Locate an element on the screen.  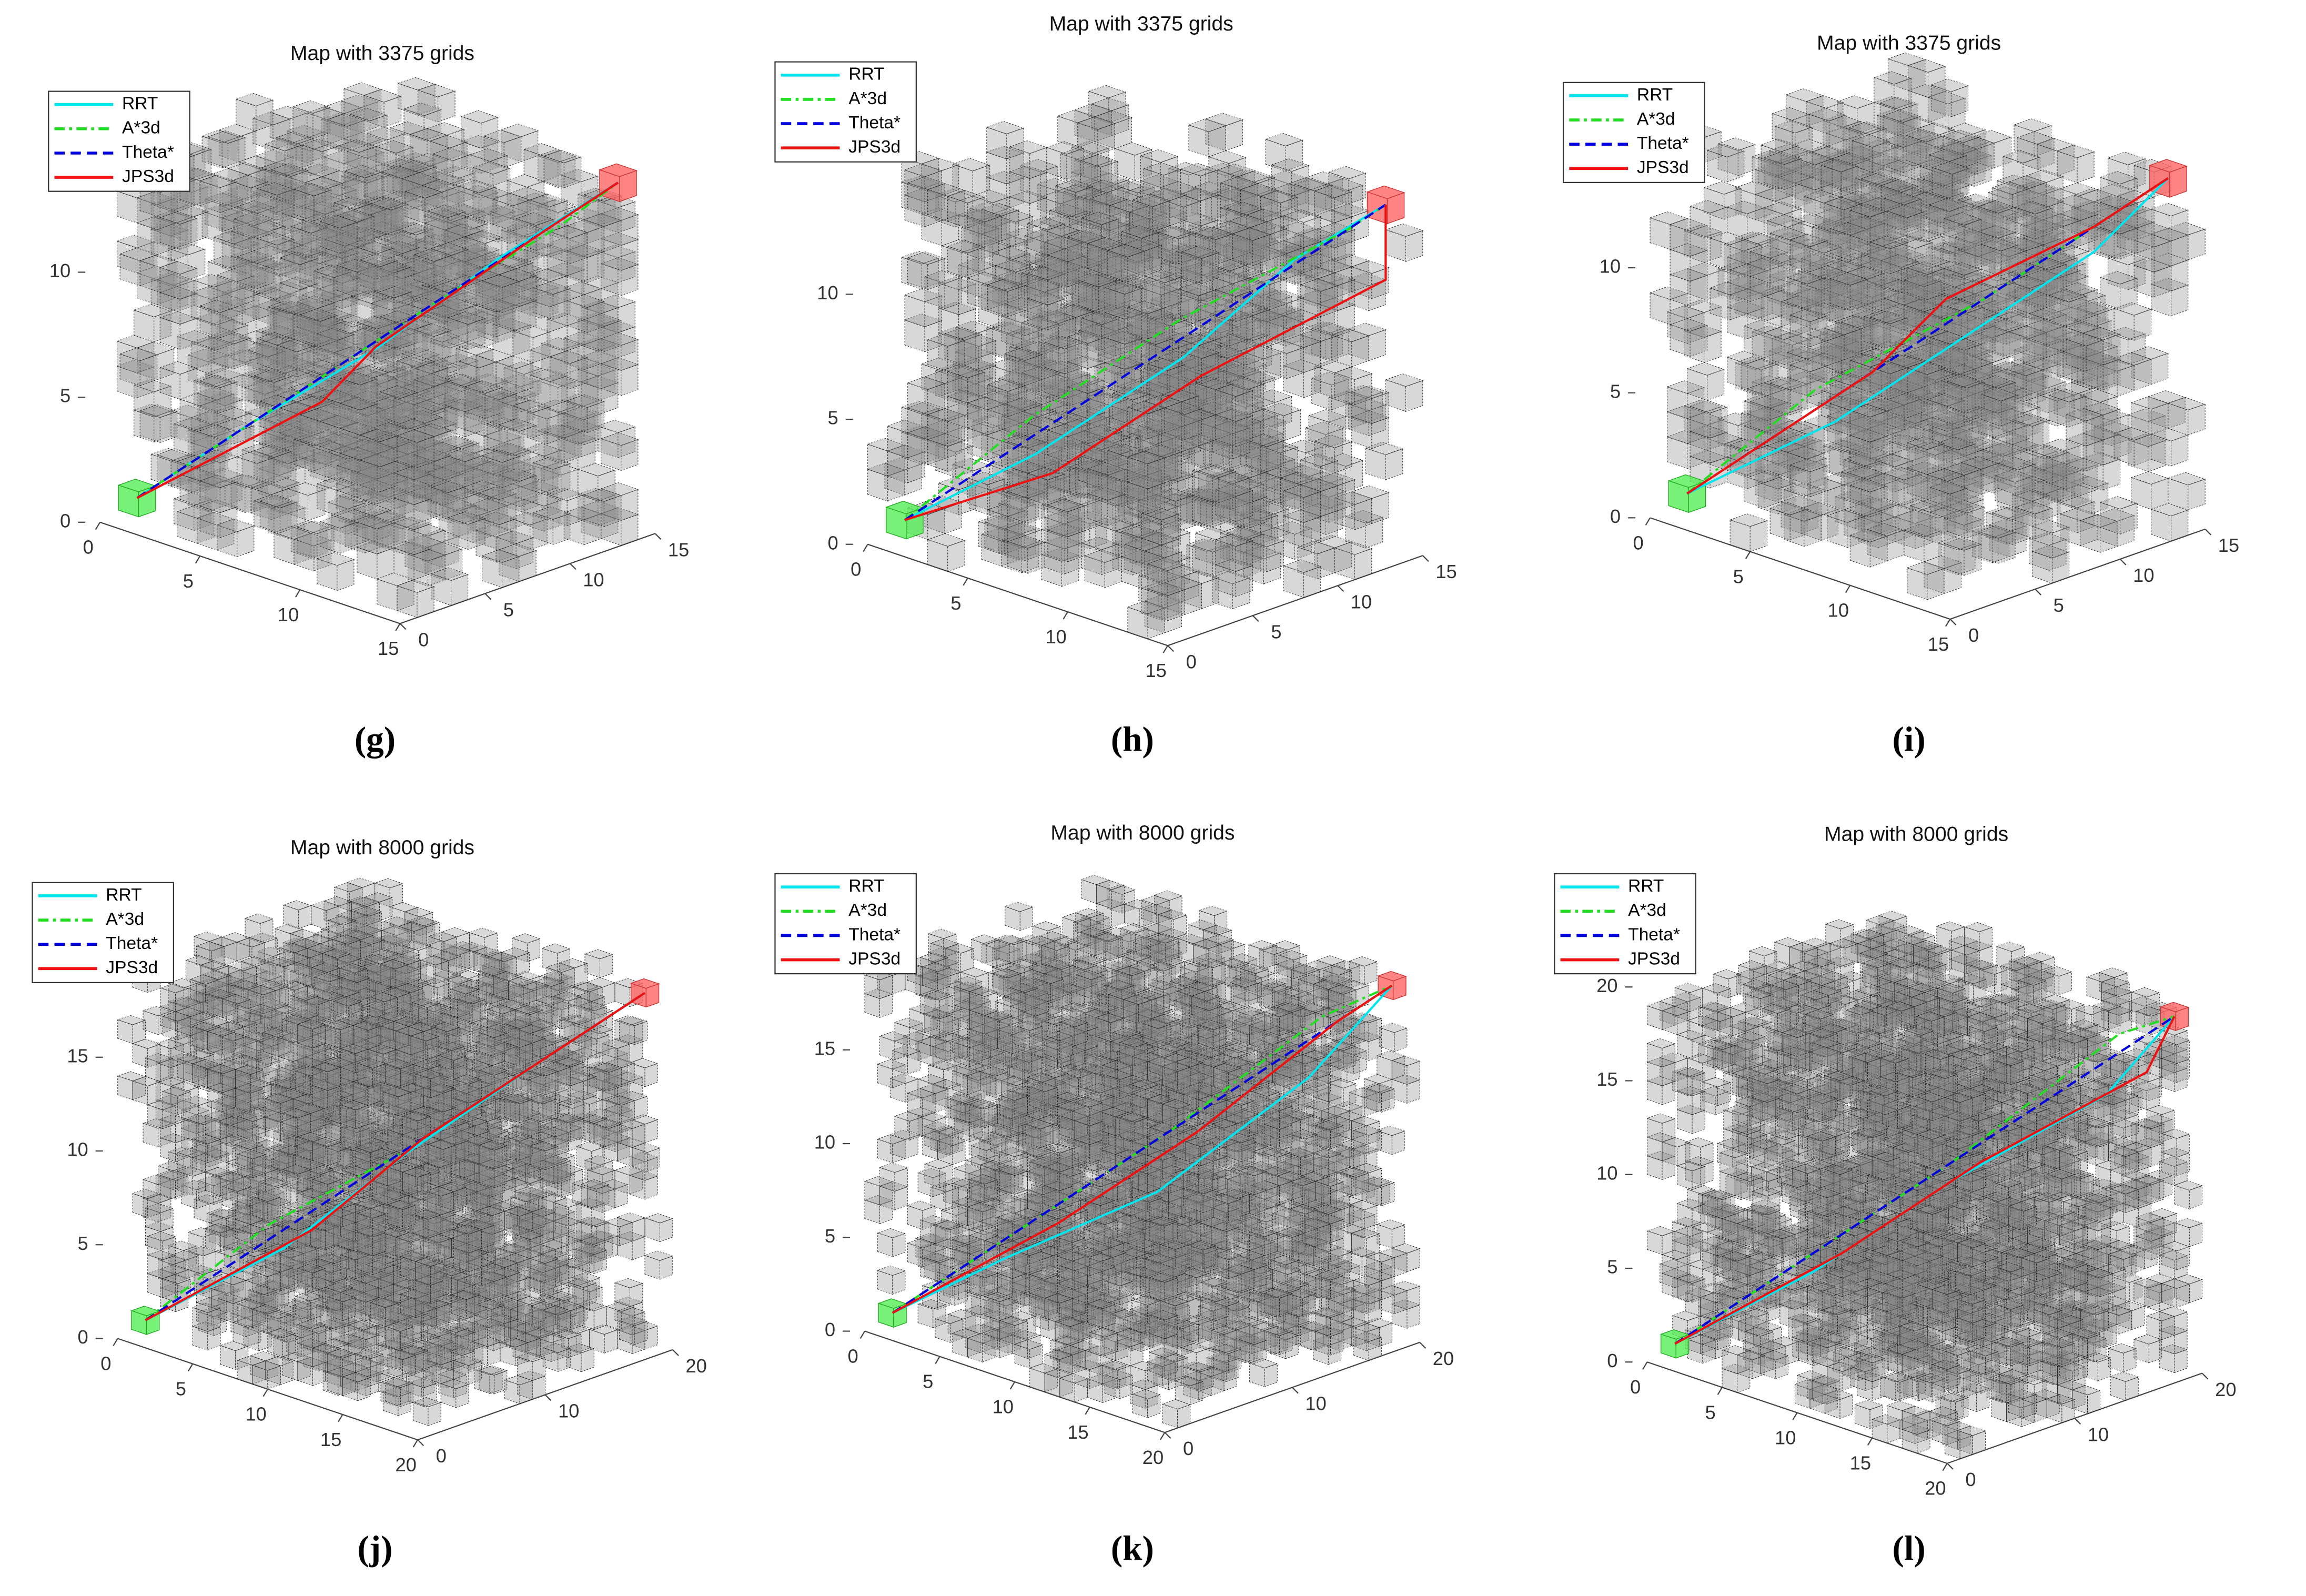
z-tick-label: 5 is located at coordinates (1615, 391).